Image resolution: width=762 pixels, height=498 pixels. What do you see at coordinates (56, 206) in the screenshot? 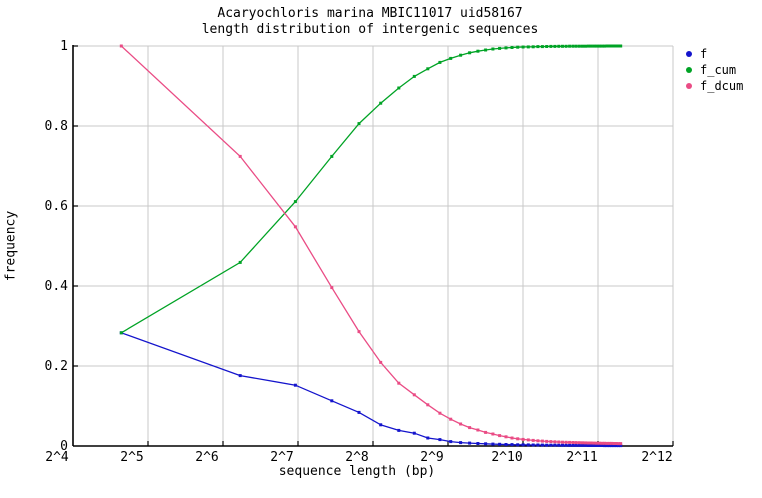
I see `y-tick-label: 0.6` at bounding box center [56, 206].